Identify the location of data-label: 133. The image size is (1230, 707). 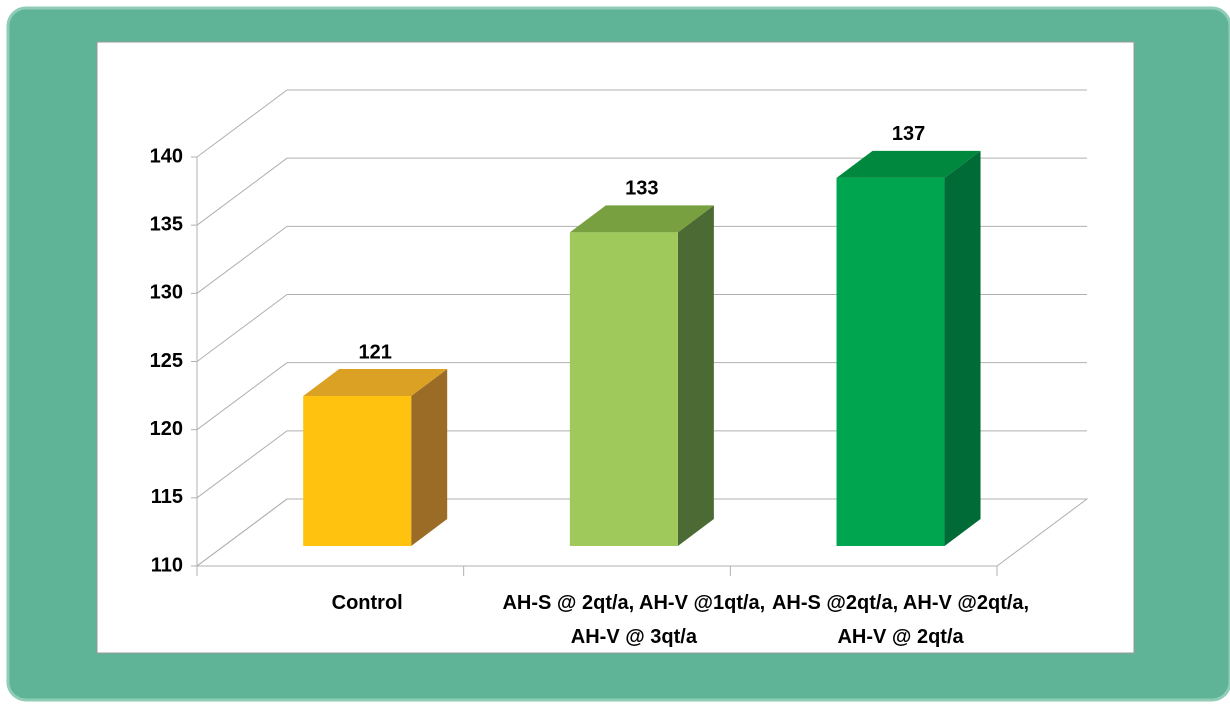
(641, 189).